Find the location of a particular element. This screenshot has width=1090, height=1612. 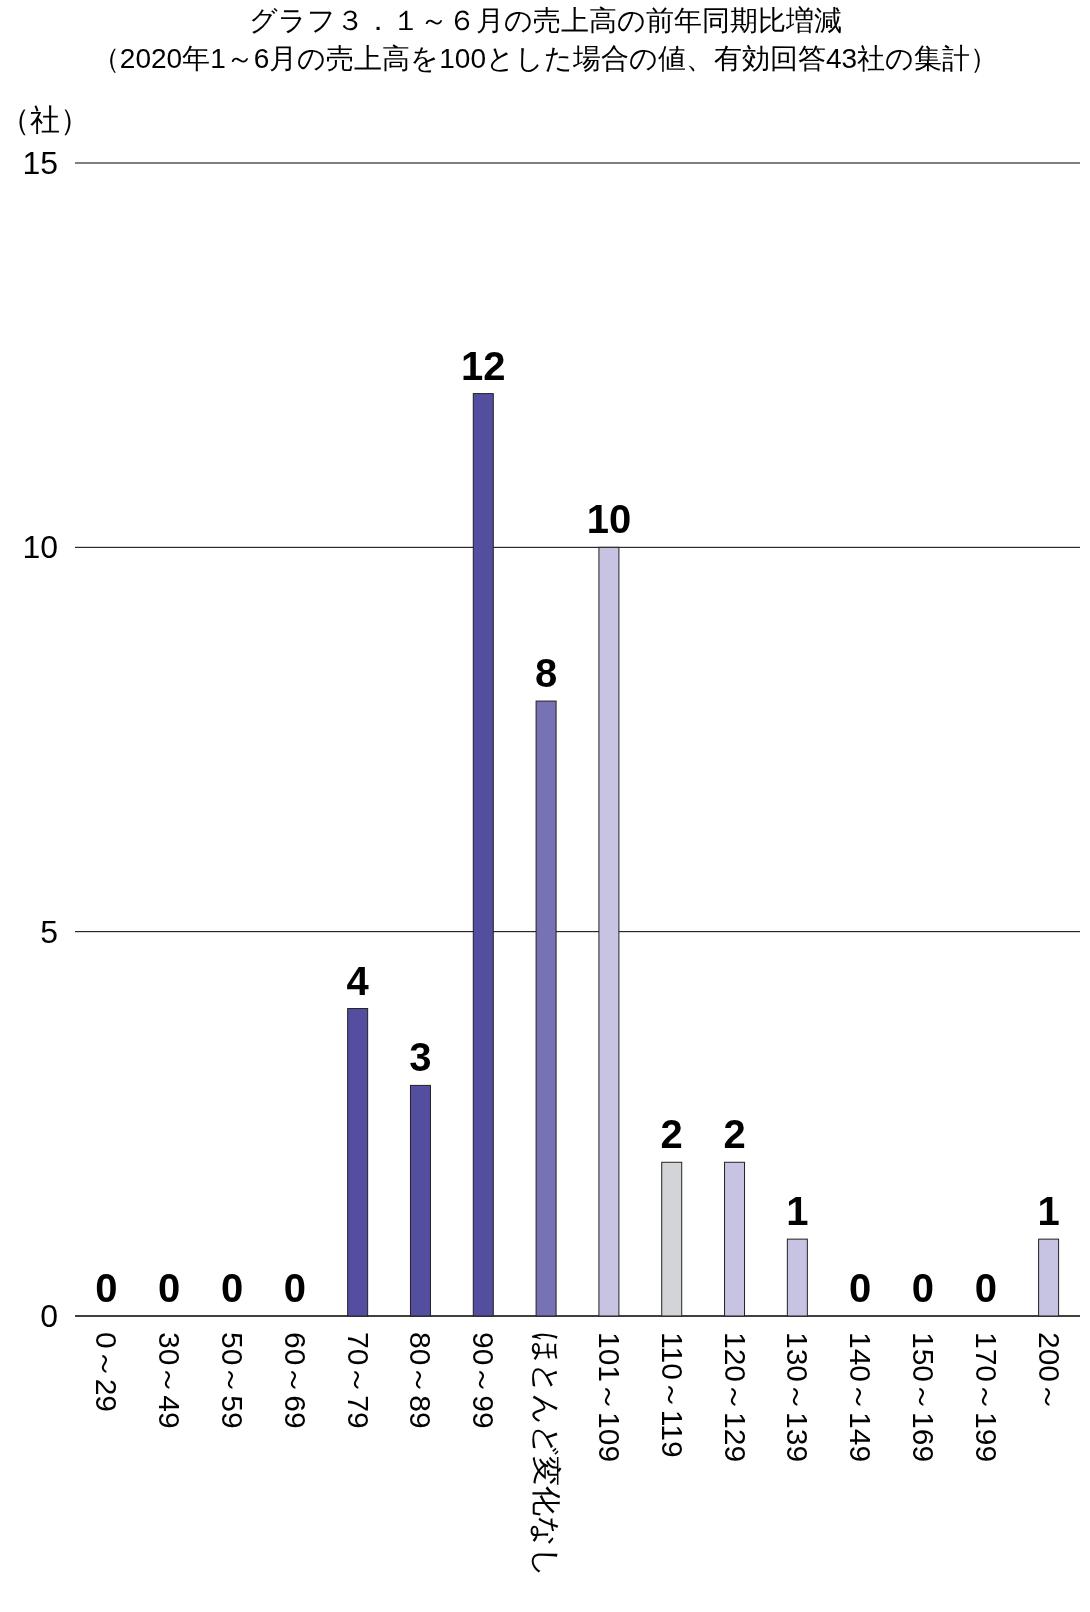

x-tick-label: 70～79 is located at coordinates (358, 1380).